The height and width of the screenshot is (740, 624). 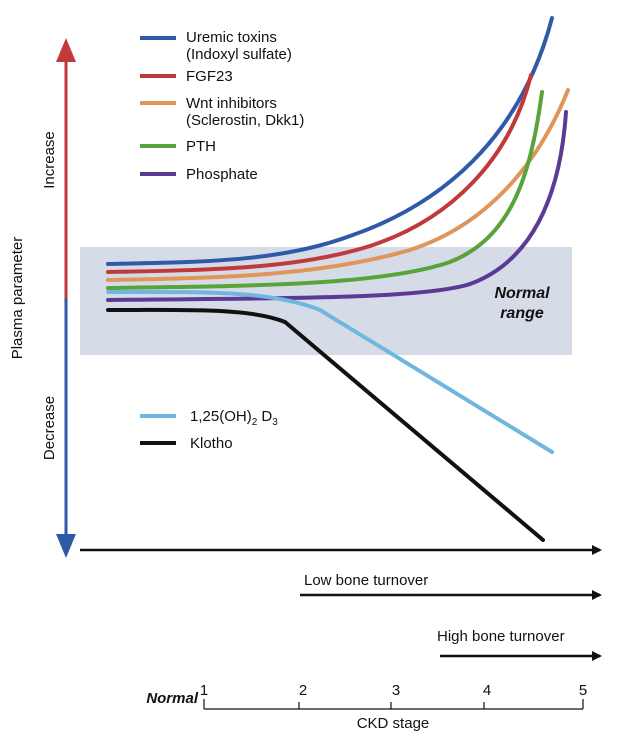 I want to click on tick-label: 2, so click(x=303, y=690).